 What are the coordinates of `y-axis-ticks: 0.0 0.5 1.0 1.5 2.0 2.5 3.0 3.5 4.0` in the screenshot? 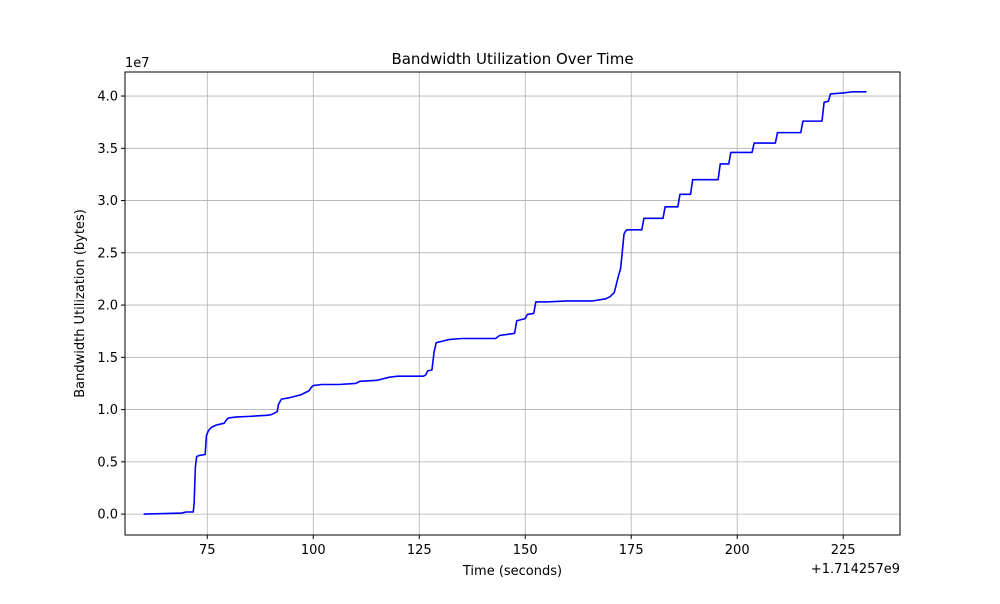 It's located at (111, 306).